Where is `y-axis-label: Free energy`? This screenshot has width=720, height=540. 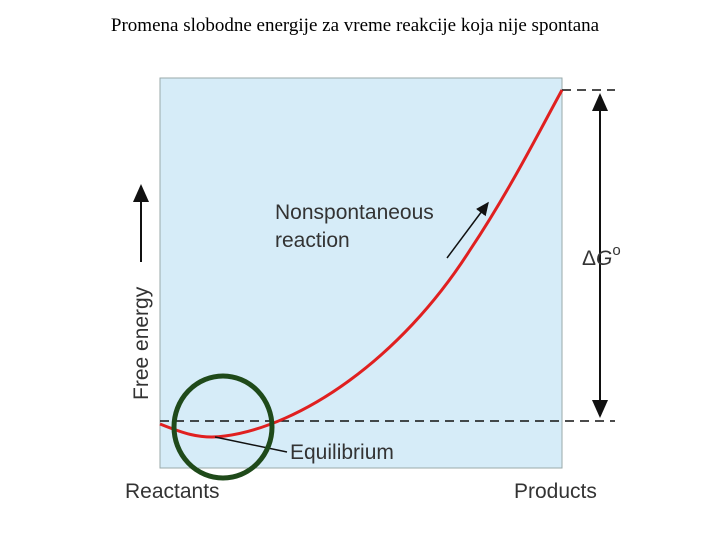
y-axis-label: Free energy is located at coordinates (141, 343).